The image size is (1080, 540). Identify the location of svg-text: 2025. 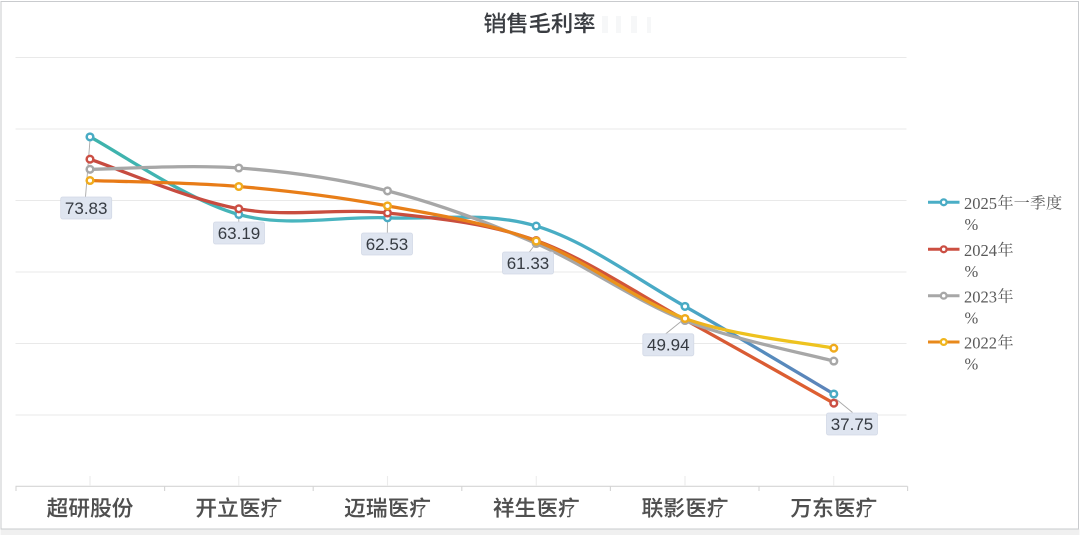
(980, 203).